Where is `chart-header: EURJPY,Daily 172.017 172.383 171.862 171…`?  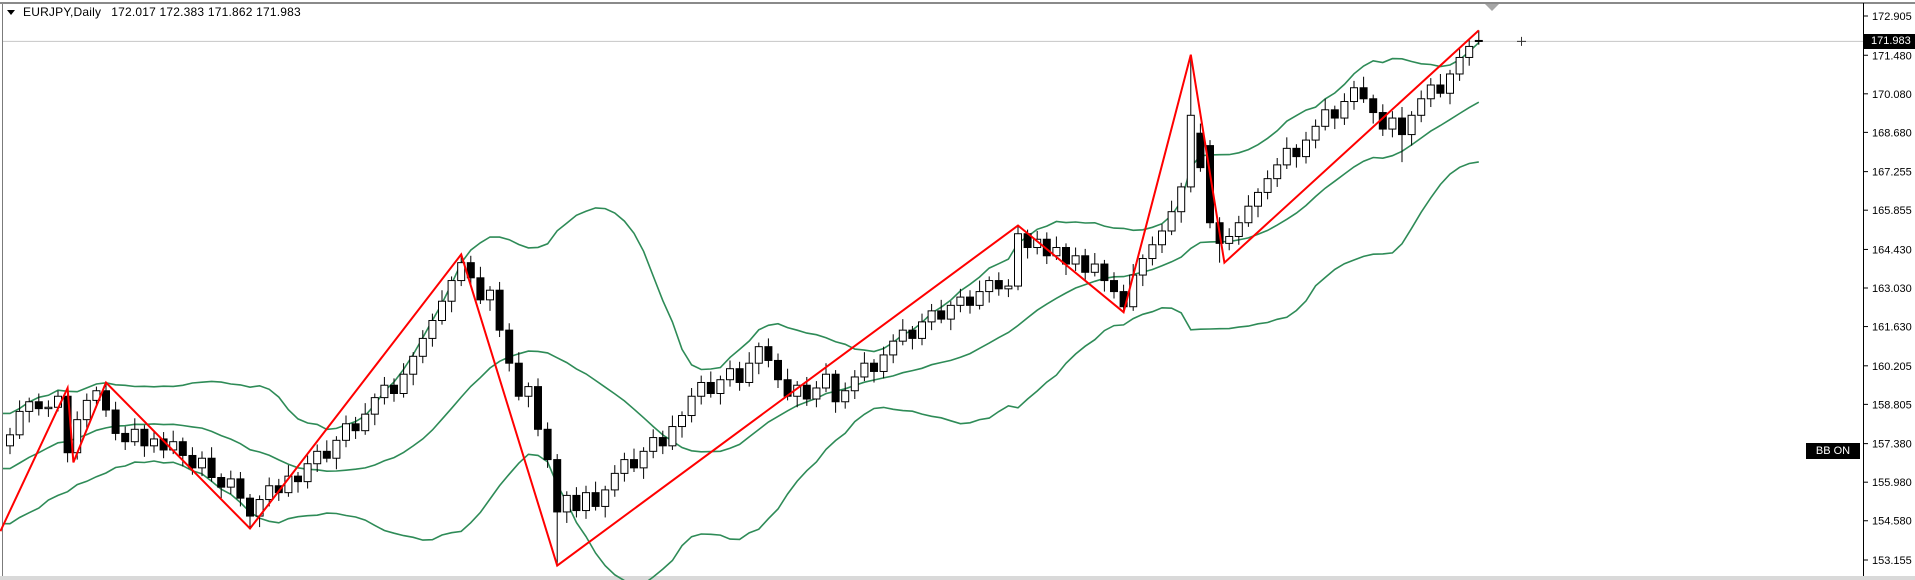
chart-header: EURJPY,Daily 172.017 172.383 171.862 171… is located at coordinates (154, 12).